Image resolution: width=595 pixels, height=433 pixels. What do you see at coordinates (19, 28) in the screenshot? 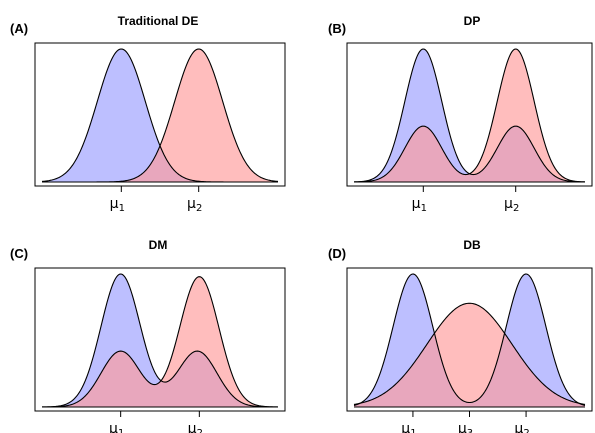
I see `panel-label: (A)` at bounding box center [19, 28].